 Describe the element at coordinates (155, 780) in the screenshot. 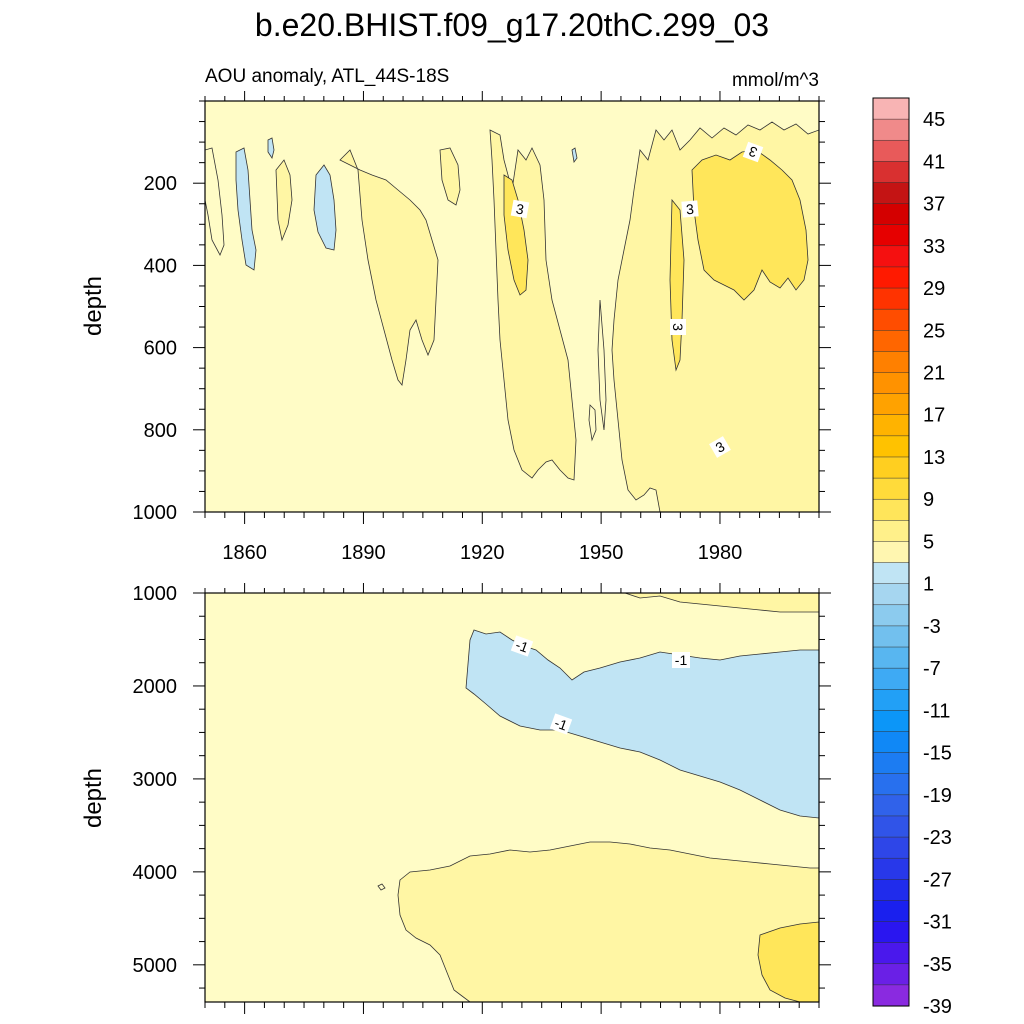

I see `y-tick-label: 3000` at that location.